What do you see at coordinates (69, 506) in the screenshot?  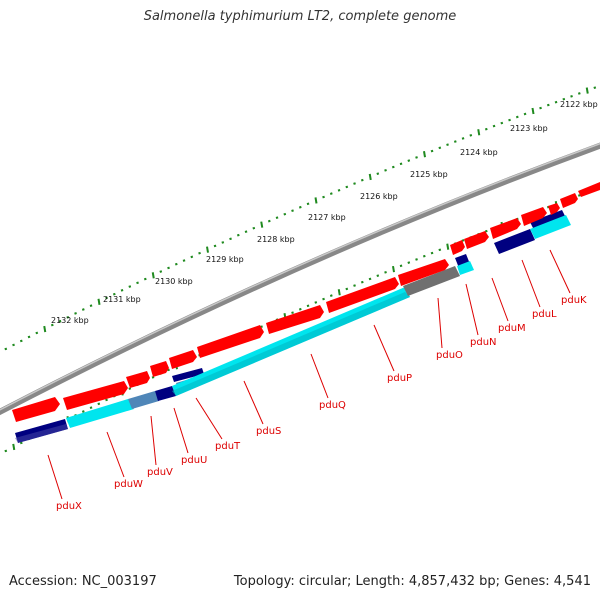 I see `gene-label-pdux: pduX` at bounding box center [69, 506].